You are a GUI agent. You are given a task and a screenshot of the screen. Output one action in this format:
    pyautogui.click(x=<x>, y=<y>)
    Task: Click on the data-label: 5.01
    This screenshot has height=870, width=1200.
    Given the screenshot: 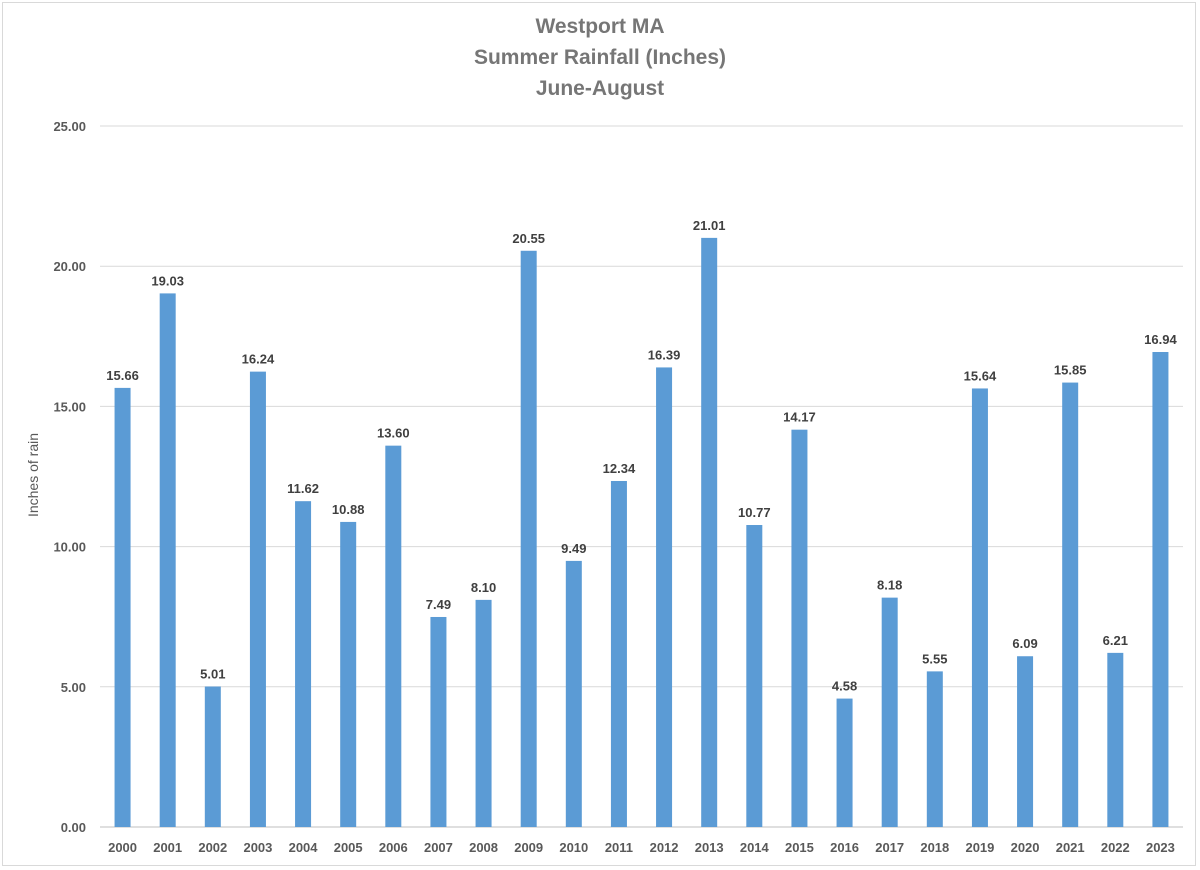 What is the action you would take?
    pyautogui.click(x=212, y=674)
    